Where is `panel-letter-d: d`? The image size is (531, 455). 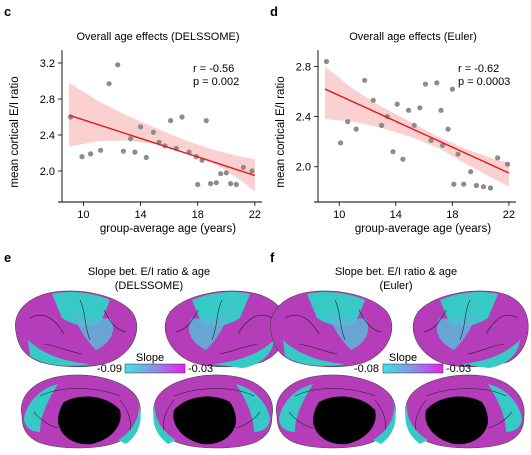 panel-letter-d: d is located at coordinates (274, 11).